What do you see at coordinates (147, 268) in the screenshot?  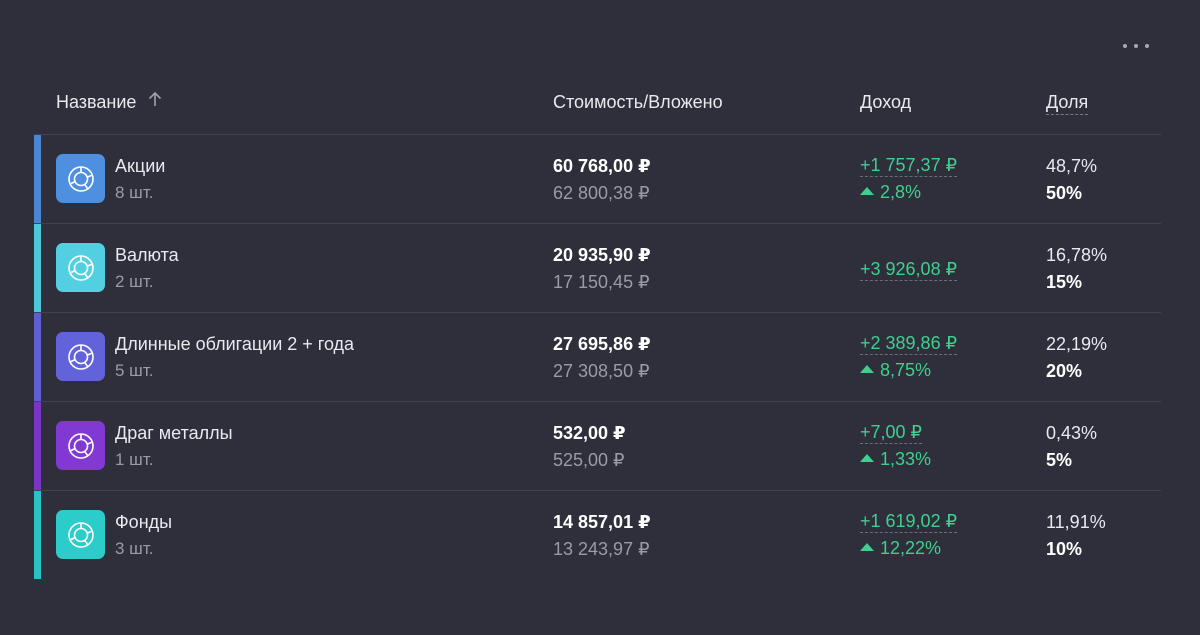 I see `asset-name-cell: Валюта 2 шт.` at bounding box center [147, 268].